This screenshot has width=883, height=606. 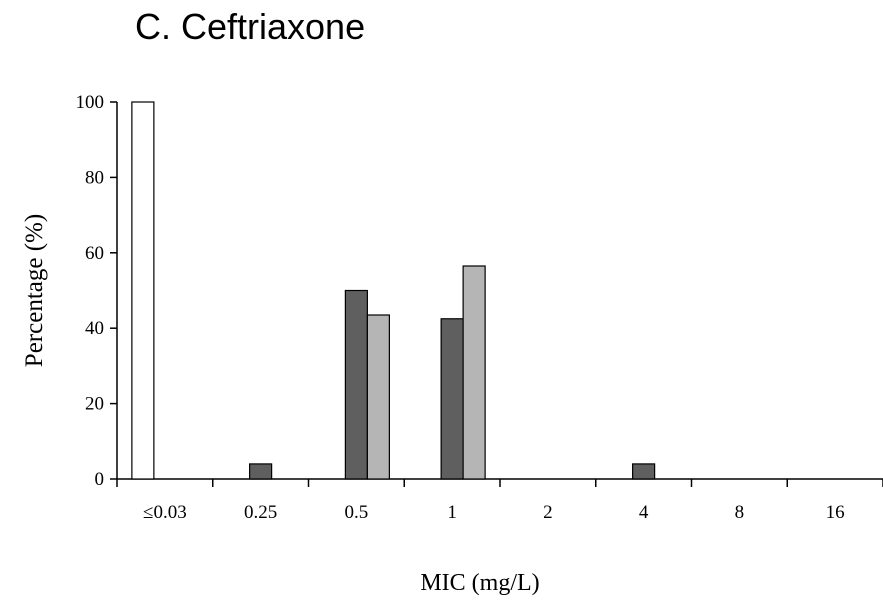 I want to click on y-tick-label: 60, so click(x=94, y=253).